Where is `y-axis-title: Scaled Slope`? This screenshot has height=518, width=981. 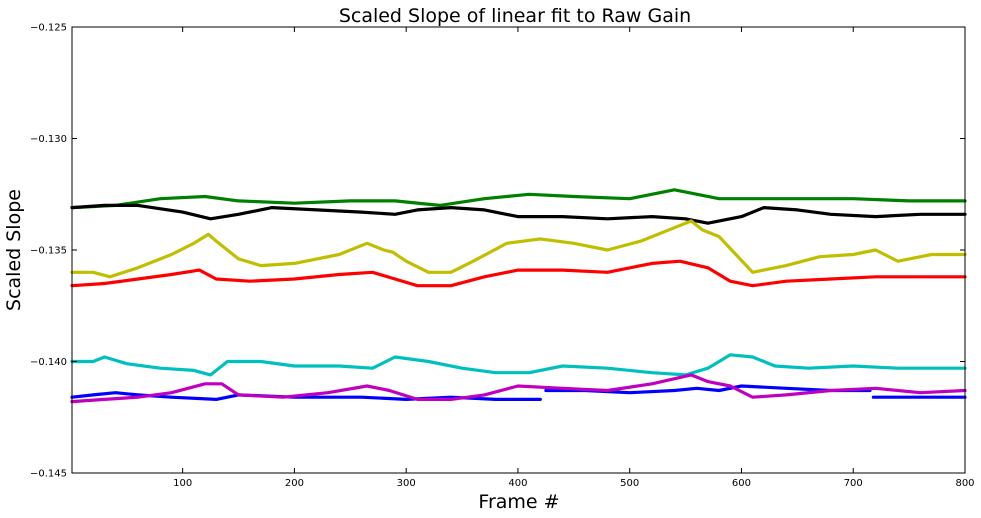
y-axis-title: Scaled Slope is located at coordinates (14, 250).